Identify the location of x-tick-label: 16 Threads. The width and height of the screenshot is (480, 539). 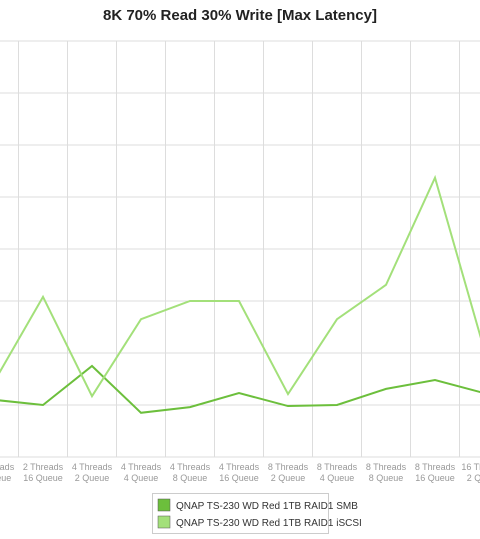
(470, 467).